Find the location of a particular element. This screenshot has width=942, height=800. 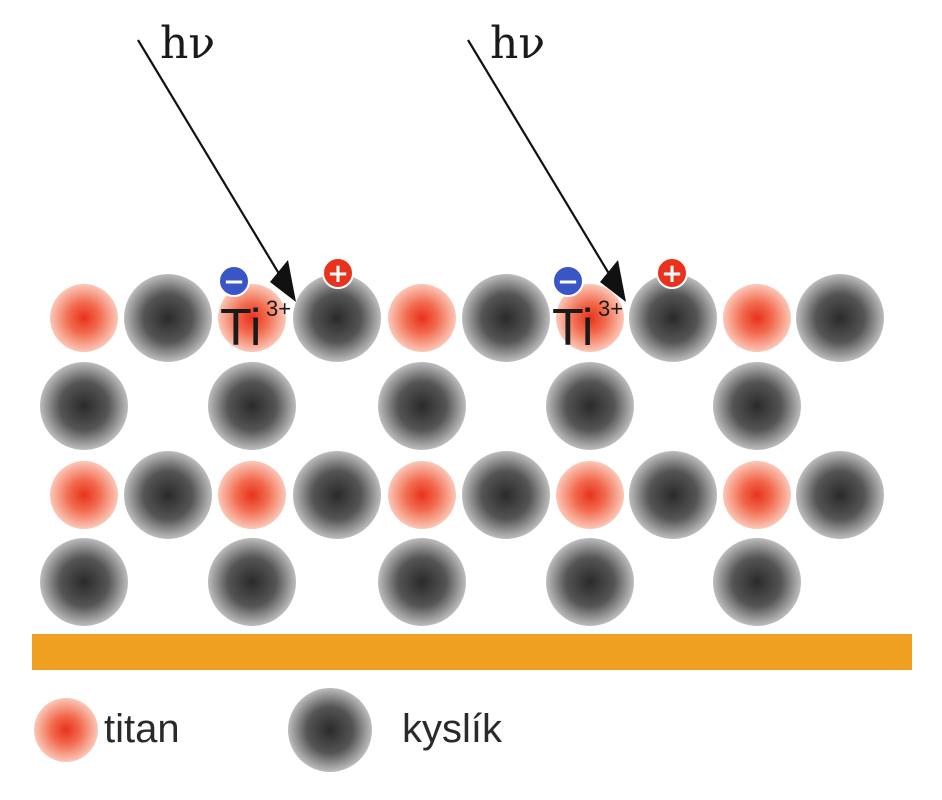

substrate-layer is located at coordinates (472, 652).